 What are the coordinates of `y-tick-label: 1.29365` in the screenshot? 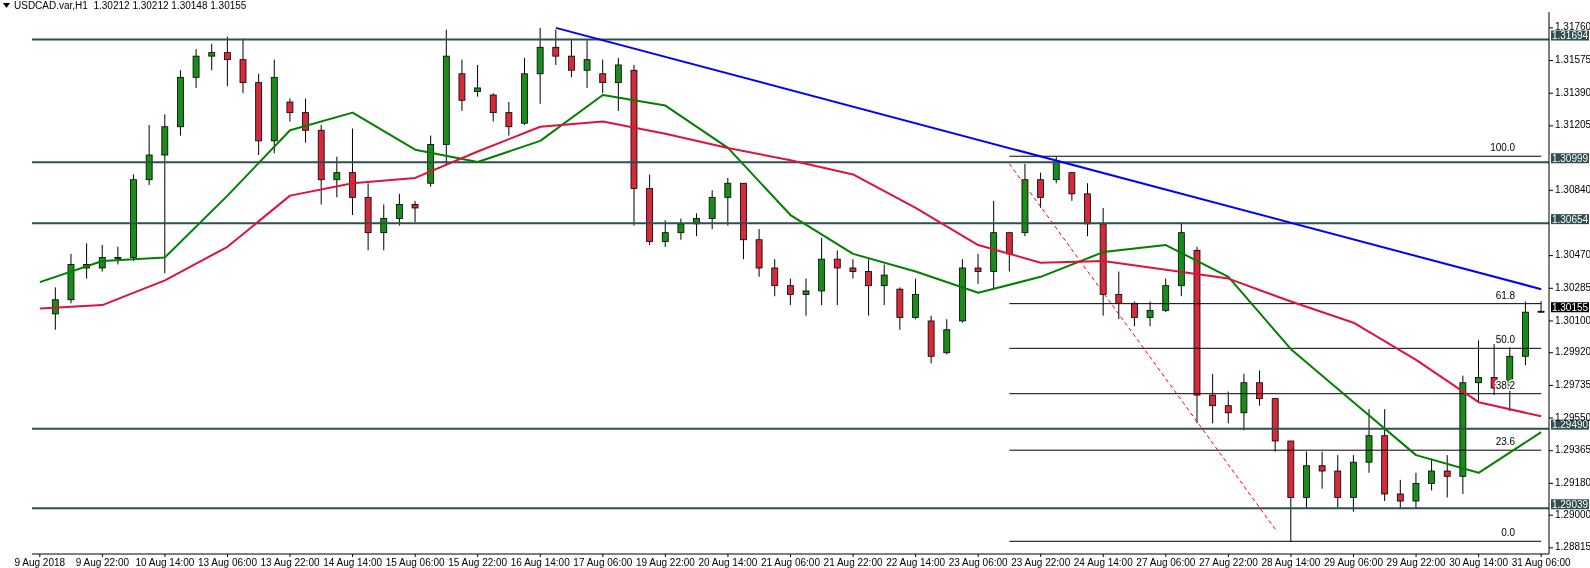 It's located at (1572, 450).